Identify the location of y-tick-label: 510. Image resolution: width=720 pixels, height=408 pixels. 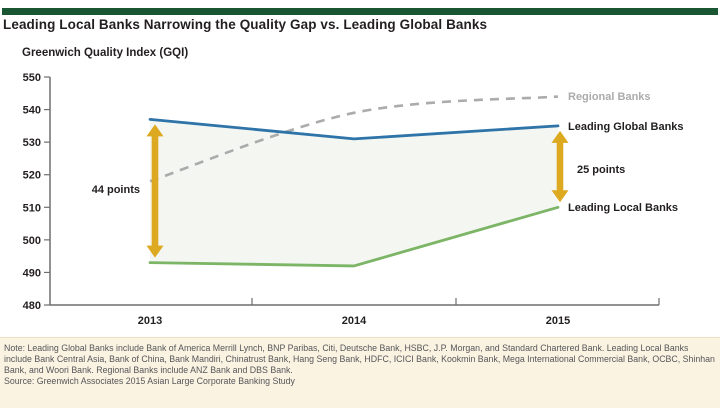
(32, 208).